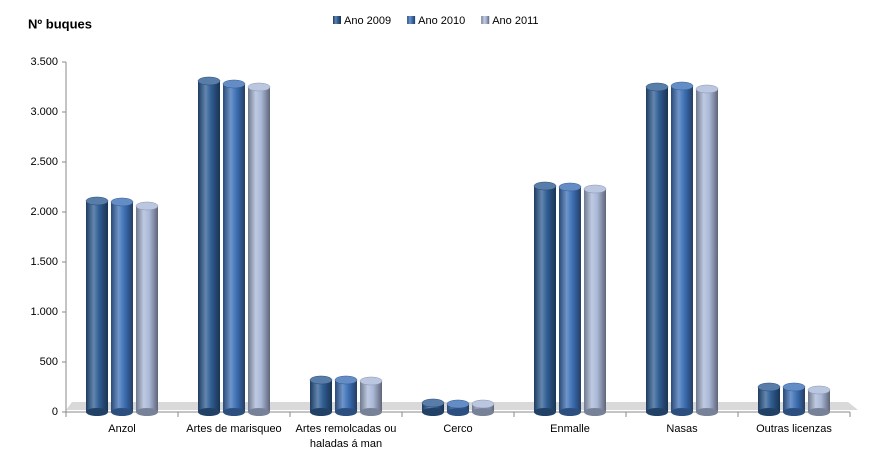 The image size is (877, 466). What do you see at coordinates (44, 312) in the screenshot?
I see `y-tick-label: 1.000` at bounding box center [44, 312].